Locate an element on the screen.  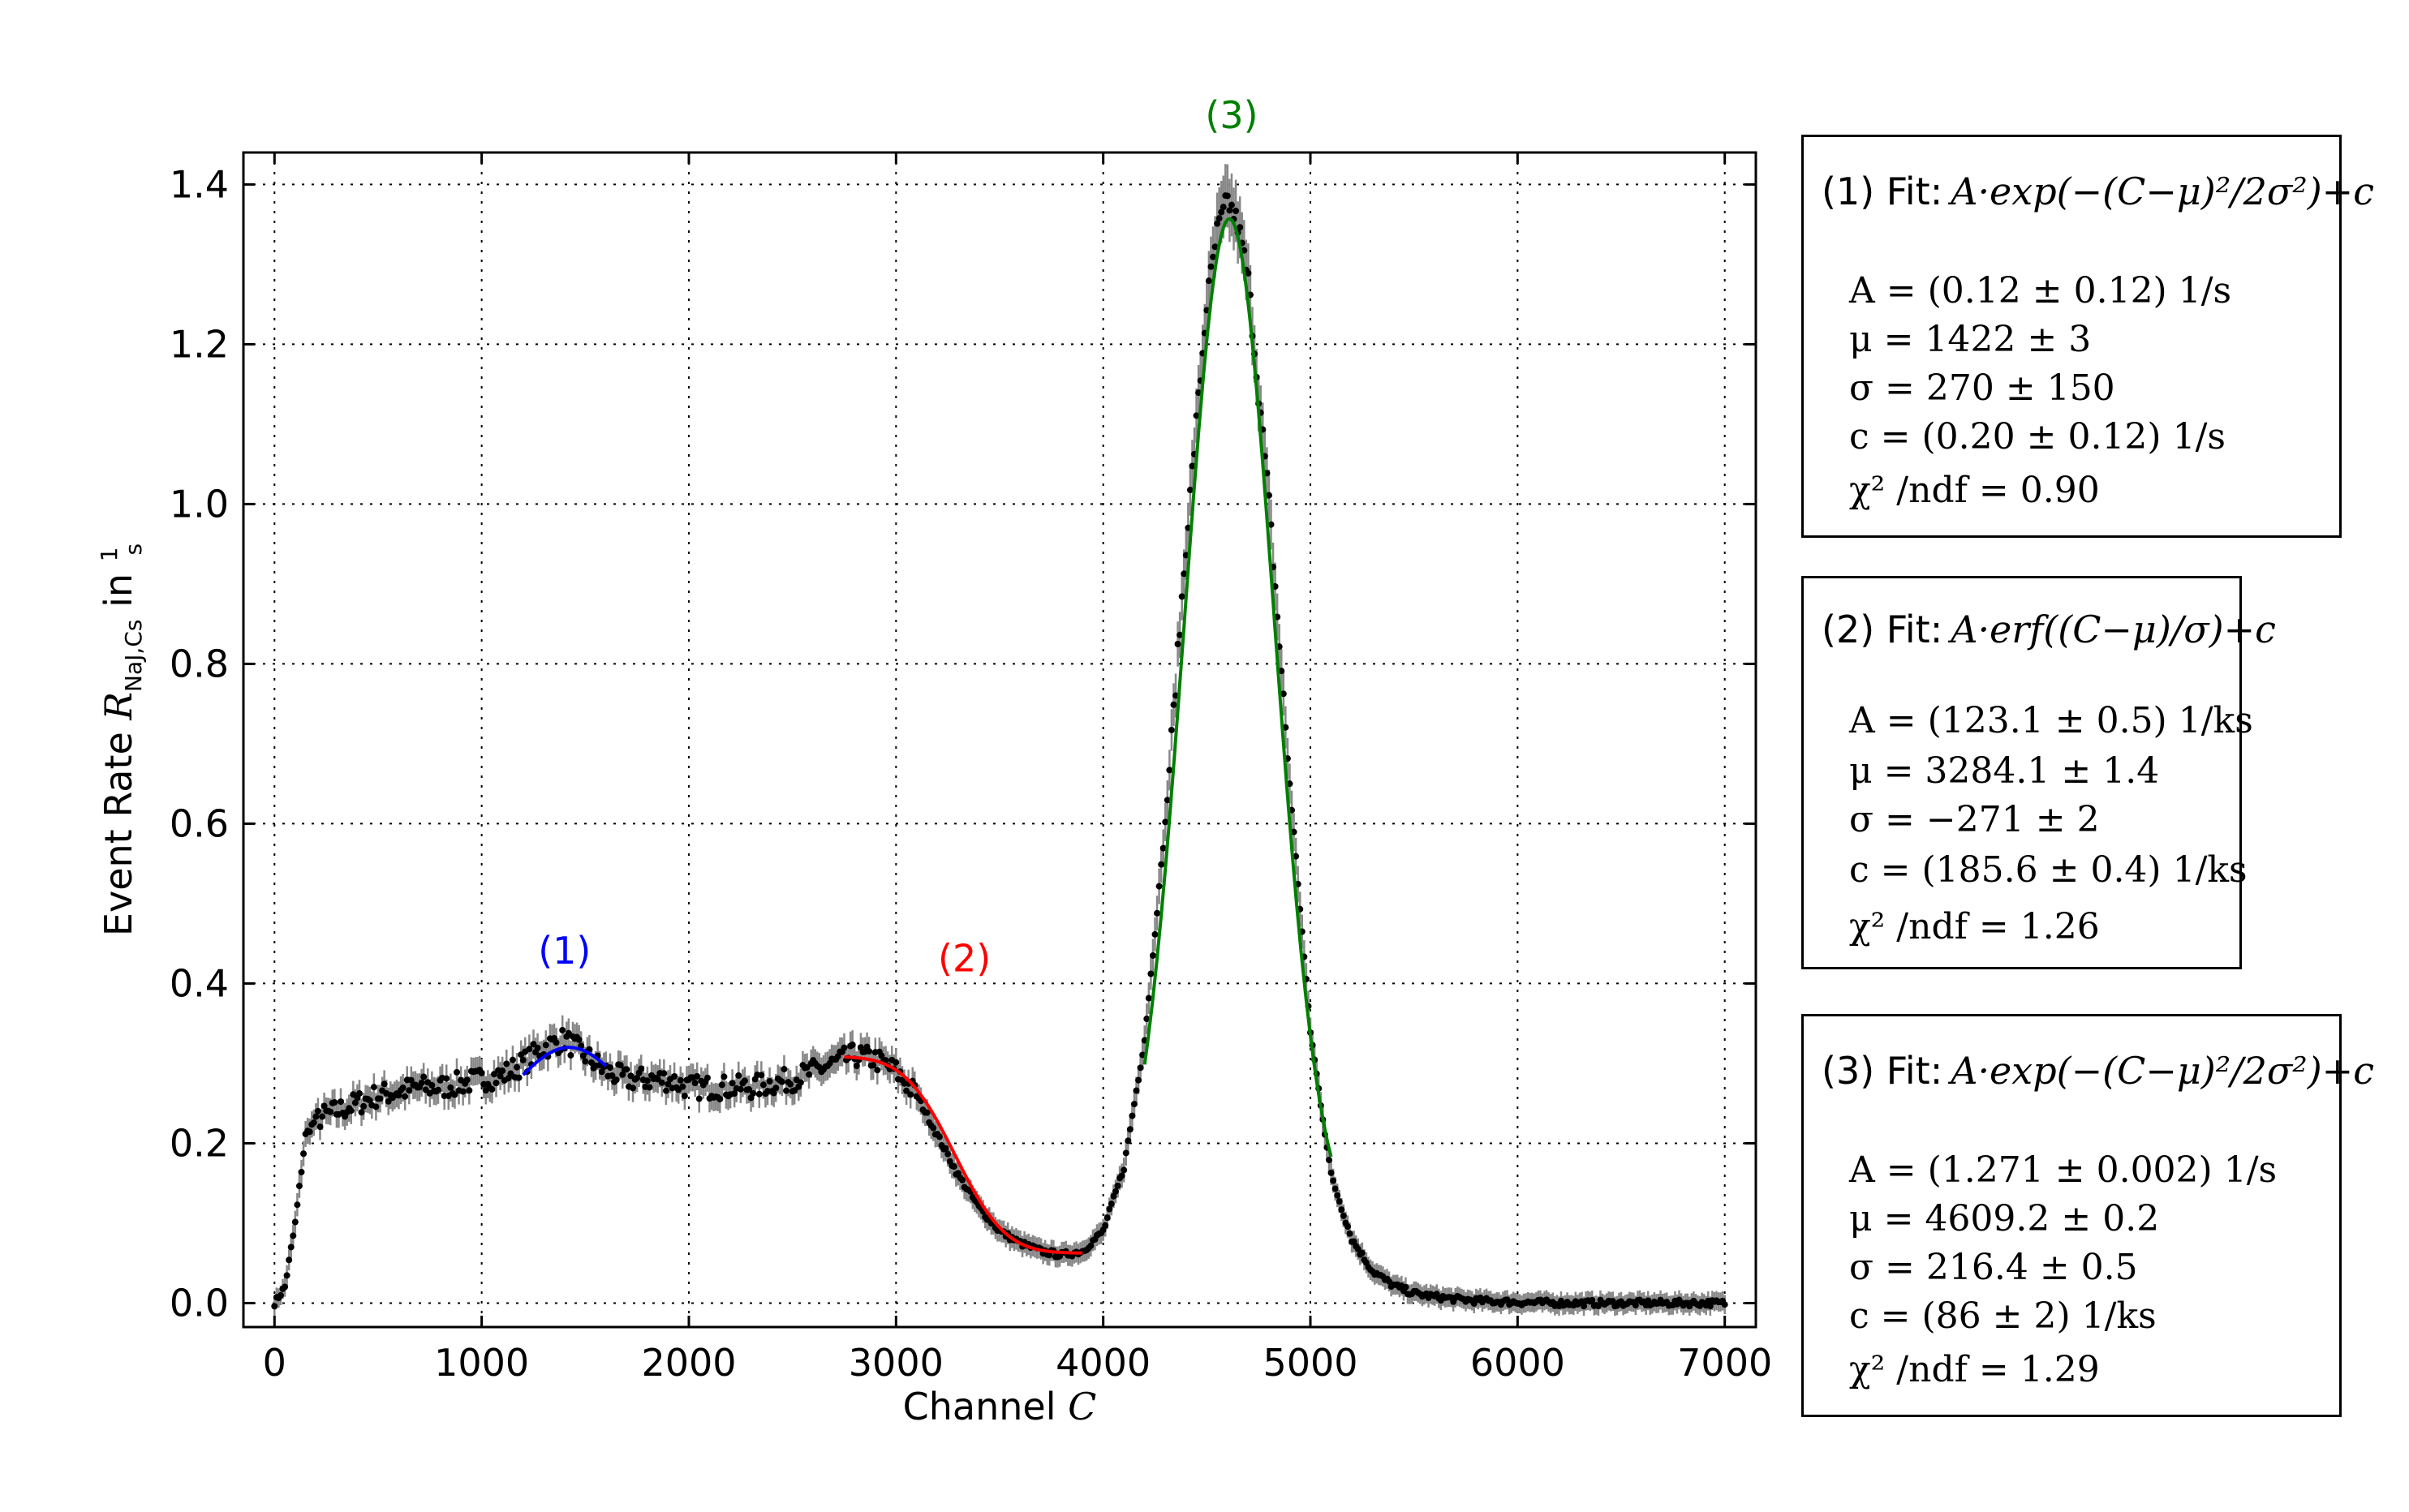
fit-formula-1: A·exp(−(C−μ)²/2σ²)+c is located at coordinates (2162, 191).